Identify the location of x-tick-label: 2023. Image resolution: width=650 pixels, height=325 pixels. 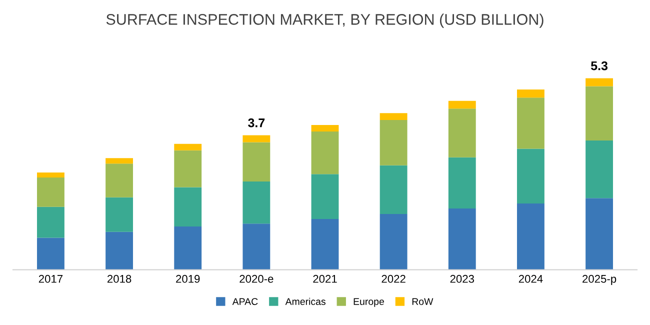
(462, 278).